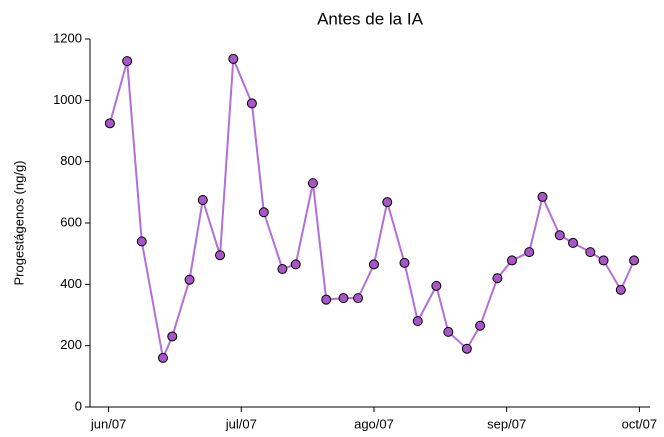 The height and width of the screenshot is (437, 664). What do you see at coordinates (67, 99) in the screenshot?
I see `y-tick-label: 1000` at bounding box center [67, 99].